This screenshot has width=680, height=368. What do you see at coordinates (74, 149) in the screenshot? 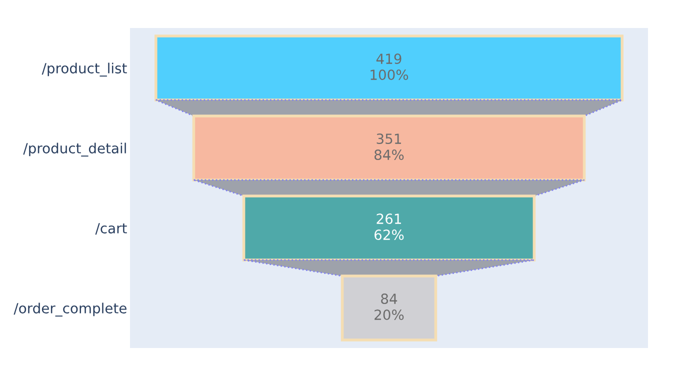
I see `category-label: /product_detail` at bounding box center [74, 149].